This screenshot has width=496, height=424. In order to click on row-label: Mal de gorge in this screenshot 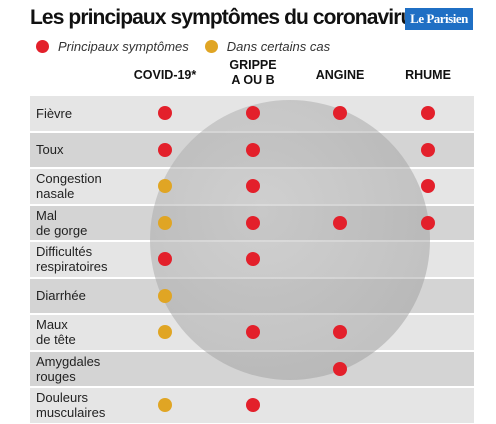, I will do `click(62, 222)`.